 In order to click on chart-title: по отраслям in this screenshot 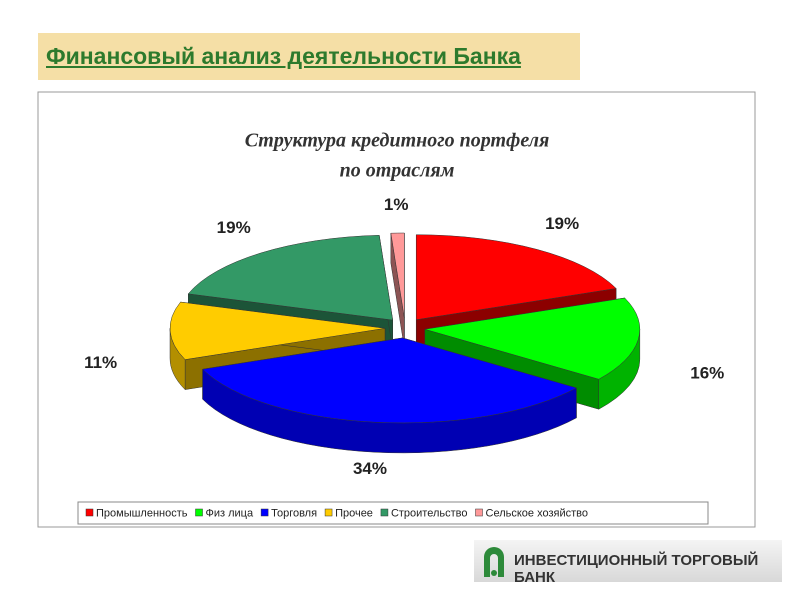, I will do `click(397, 171)`.